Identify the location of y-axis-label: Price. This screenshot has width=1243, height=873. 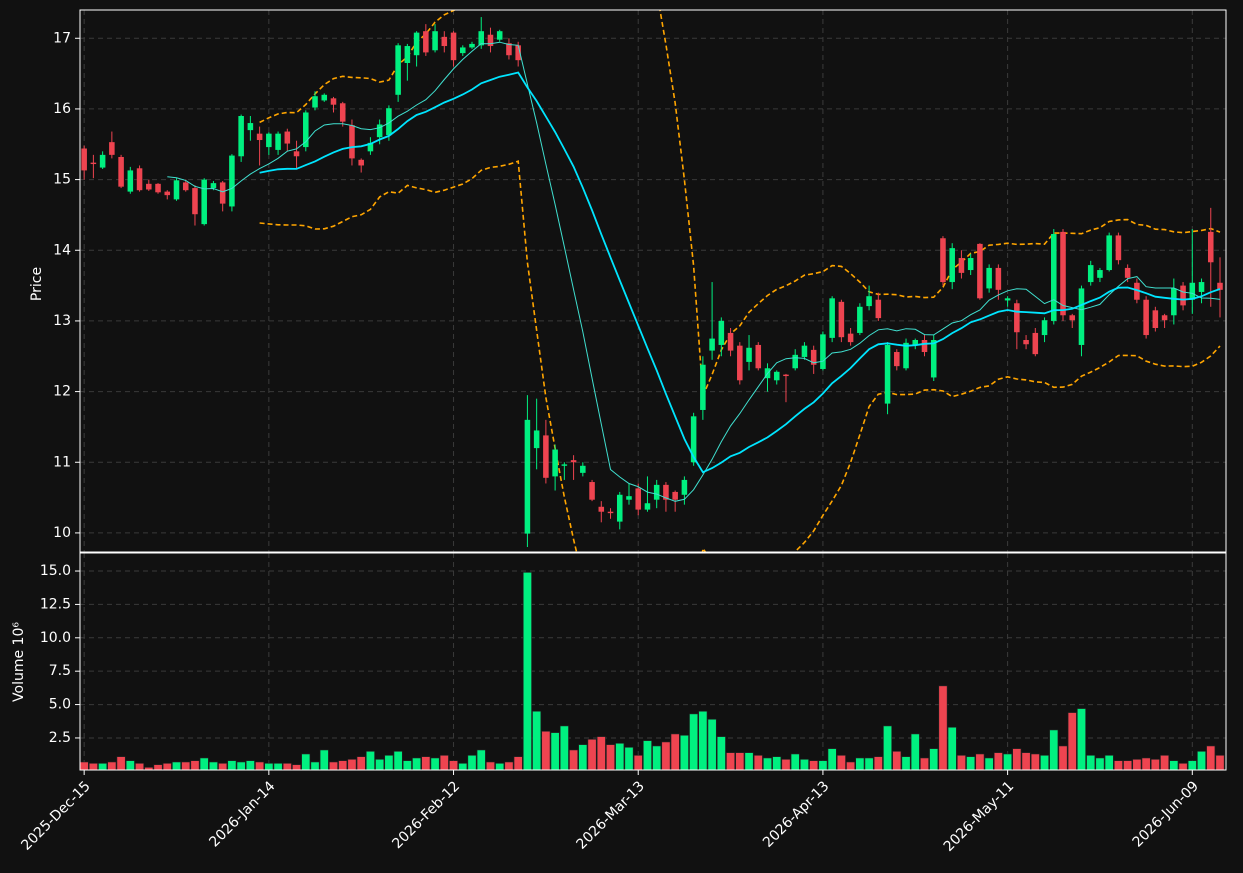
(37, 284).